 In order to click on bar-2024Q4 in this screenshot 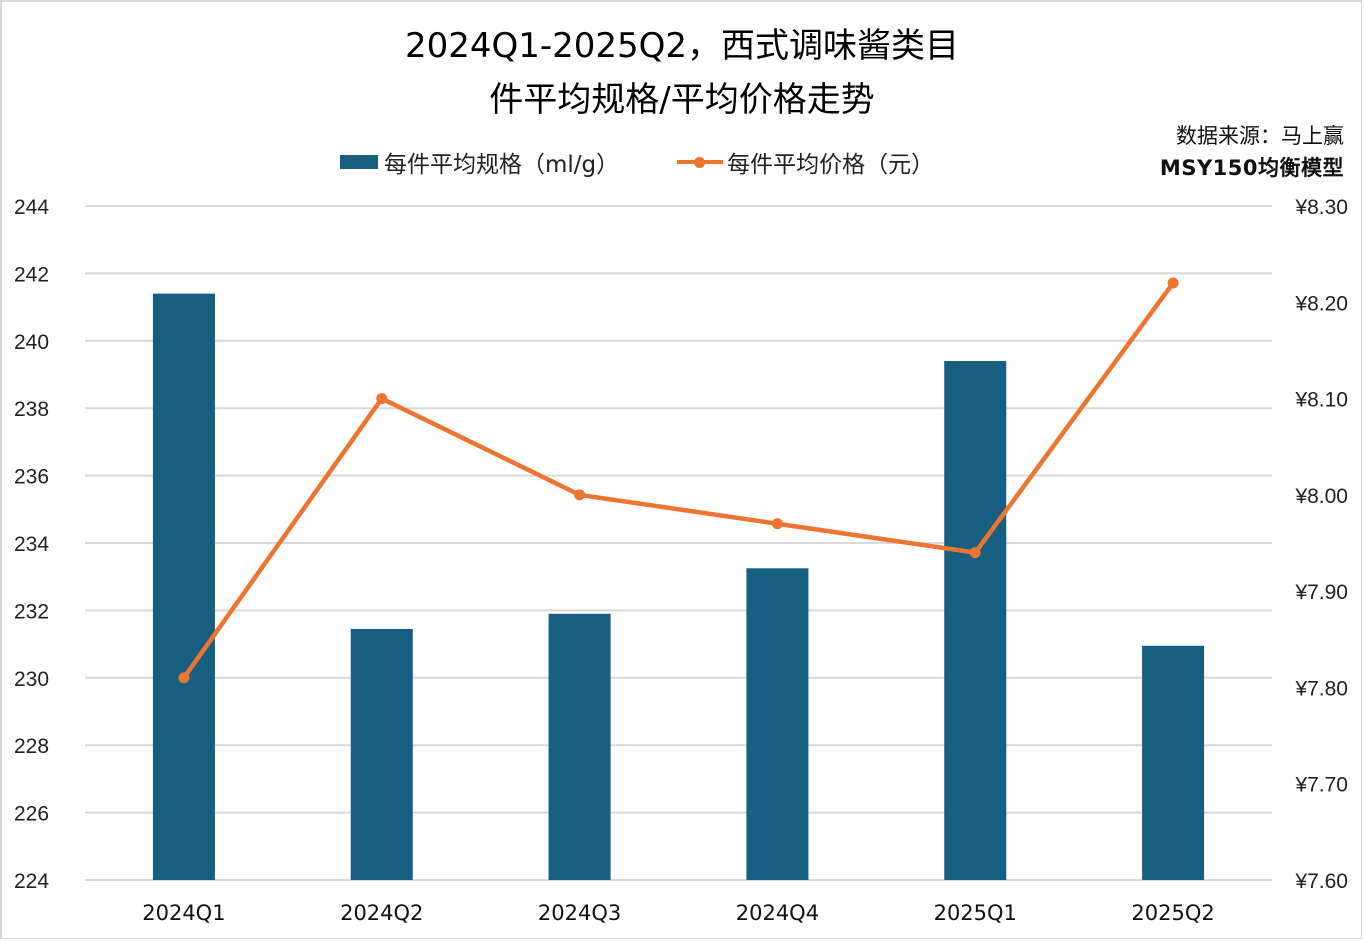, I will do `click(777, 724)`.